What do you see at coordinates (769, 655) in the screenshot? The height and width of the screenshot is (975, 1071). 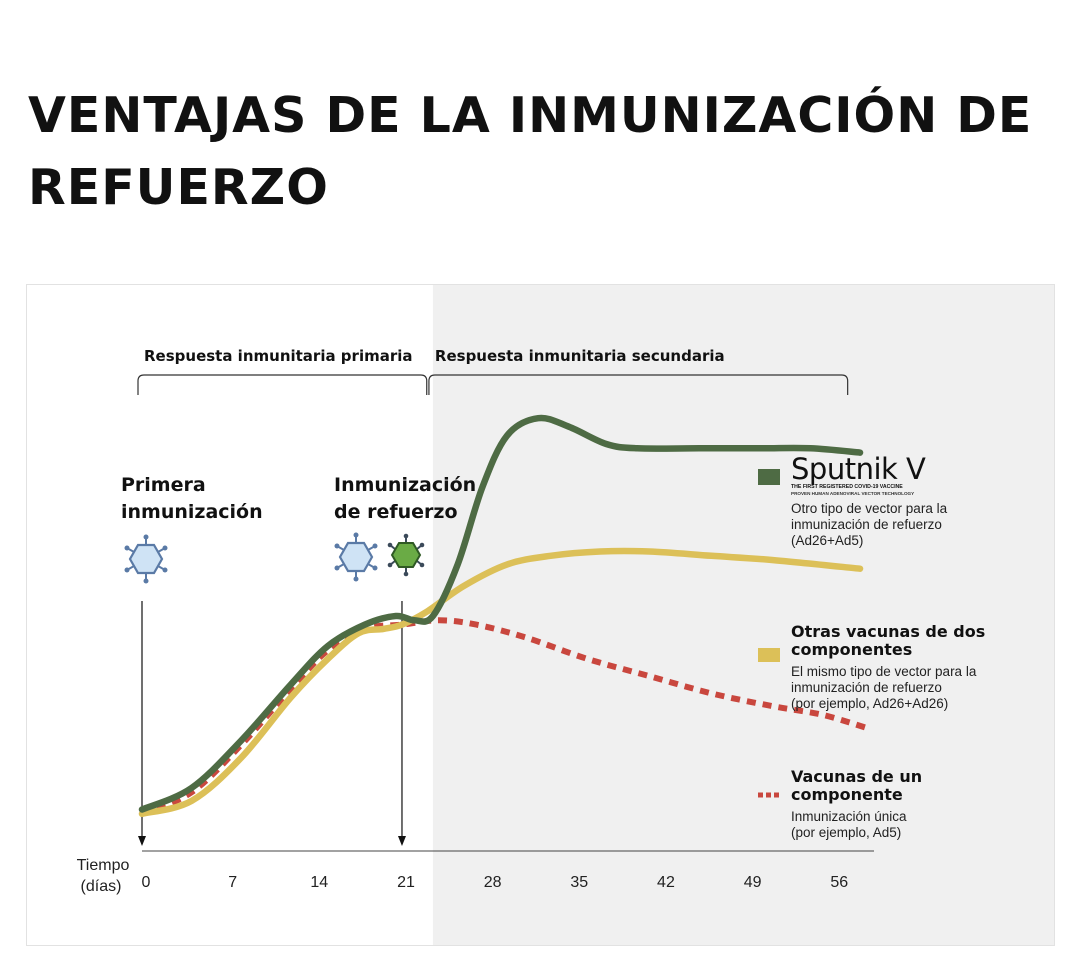 I see `legend-swatch-two-component` at bounding box center [769, 655].